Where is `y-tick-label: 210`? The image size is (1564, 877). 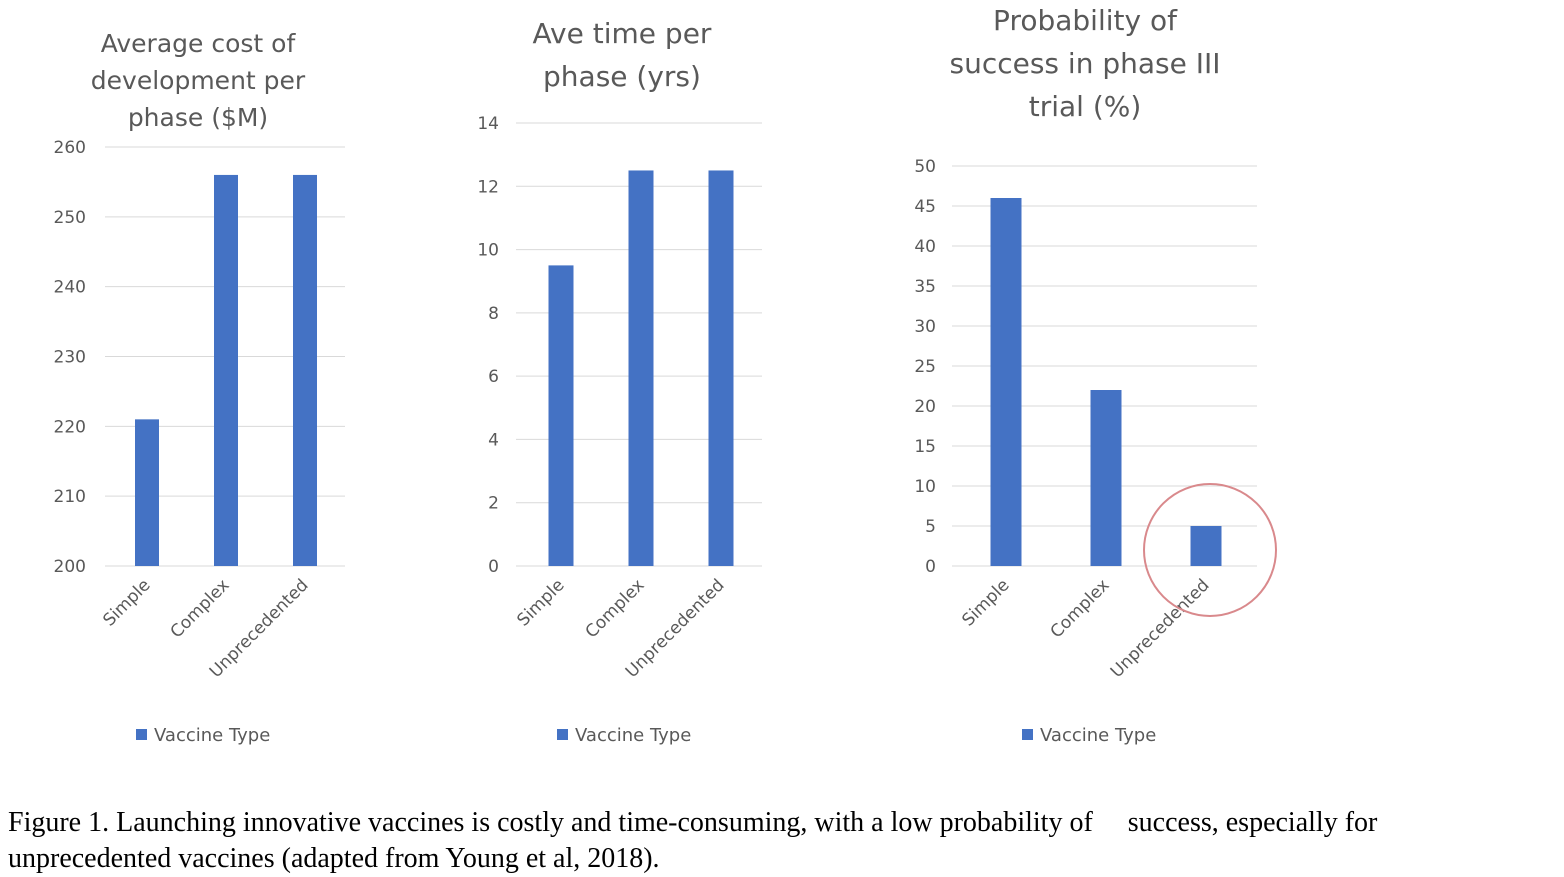
y-tick-label: 210 is located at coordinates (70, 497).